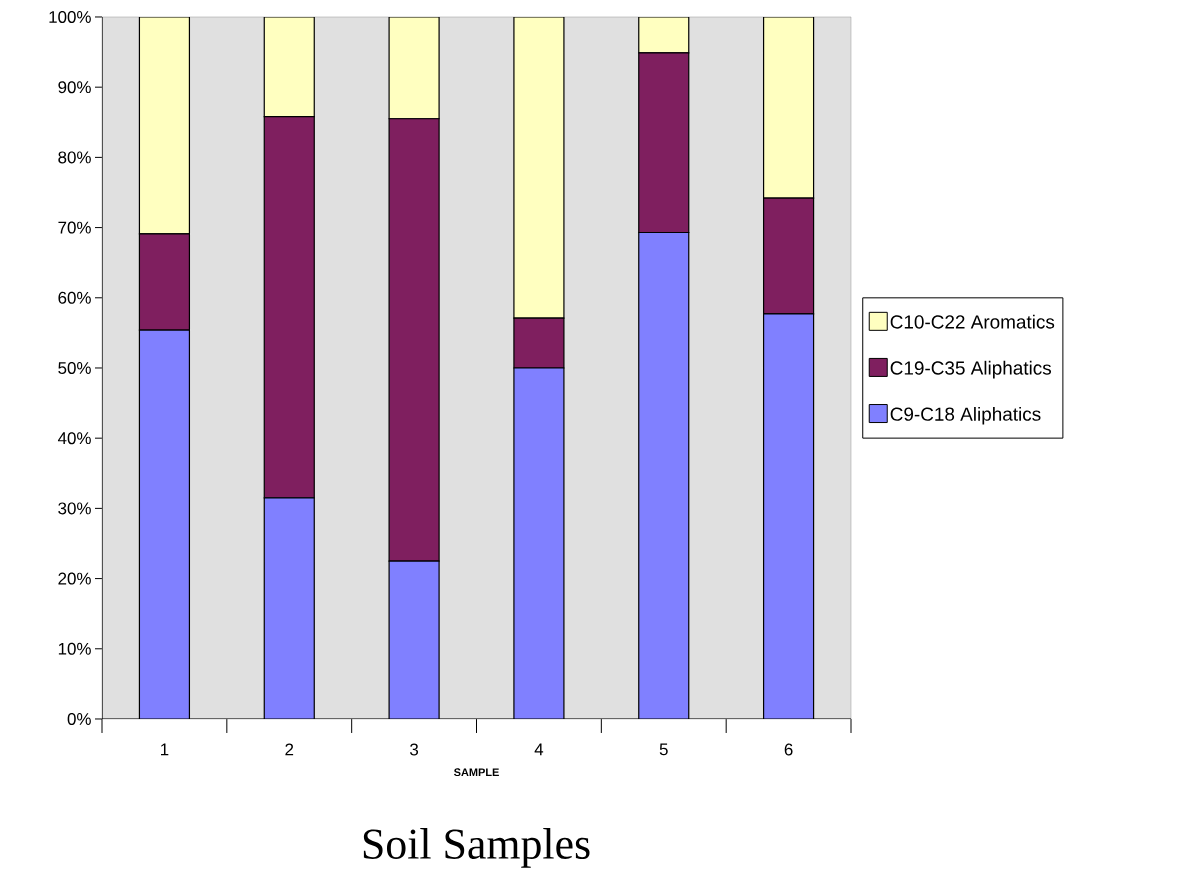 The image size is (1191, 886). What do you see at coordinates (663, 749) in the screenshot?
I see `x-tick-label: 5` at bounding box center [663, 749].